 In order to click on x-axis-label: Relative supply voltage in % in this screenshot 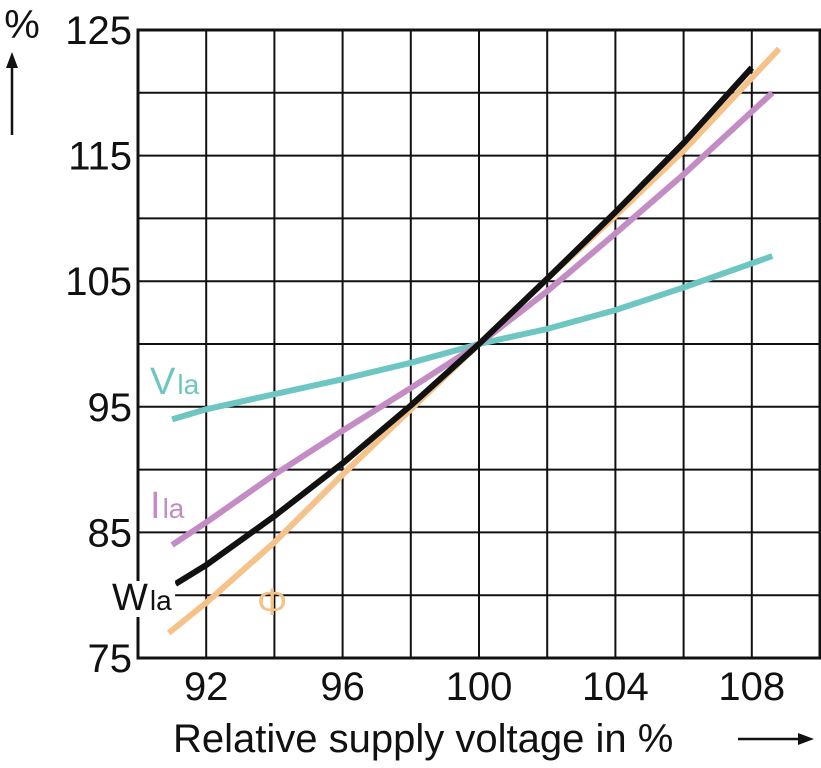, I will do `click(423, 739)`.